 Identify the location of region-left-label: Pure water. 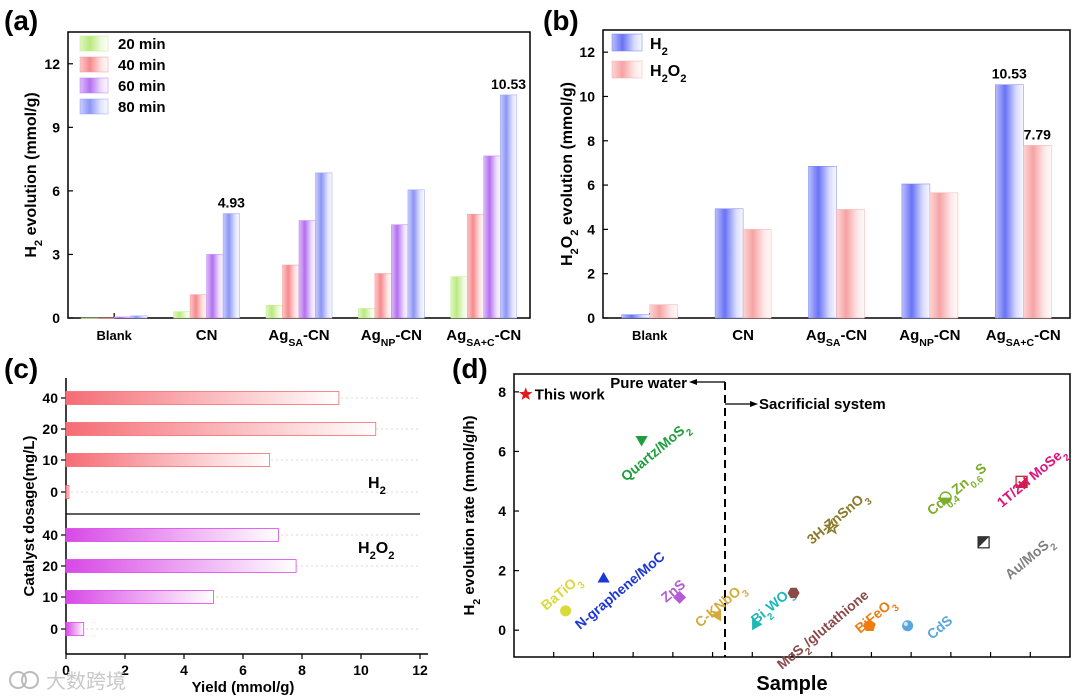
(648, 383).